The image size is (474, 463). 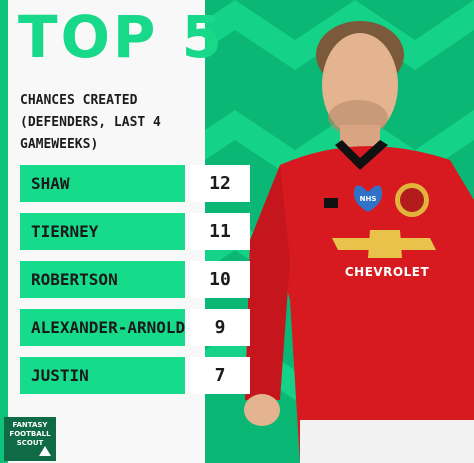 I want to click on bar-value: 10, so click(x=220, y=279).